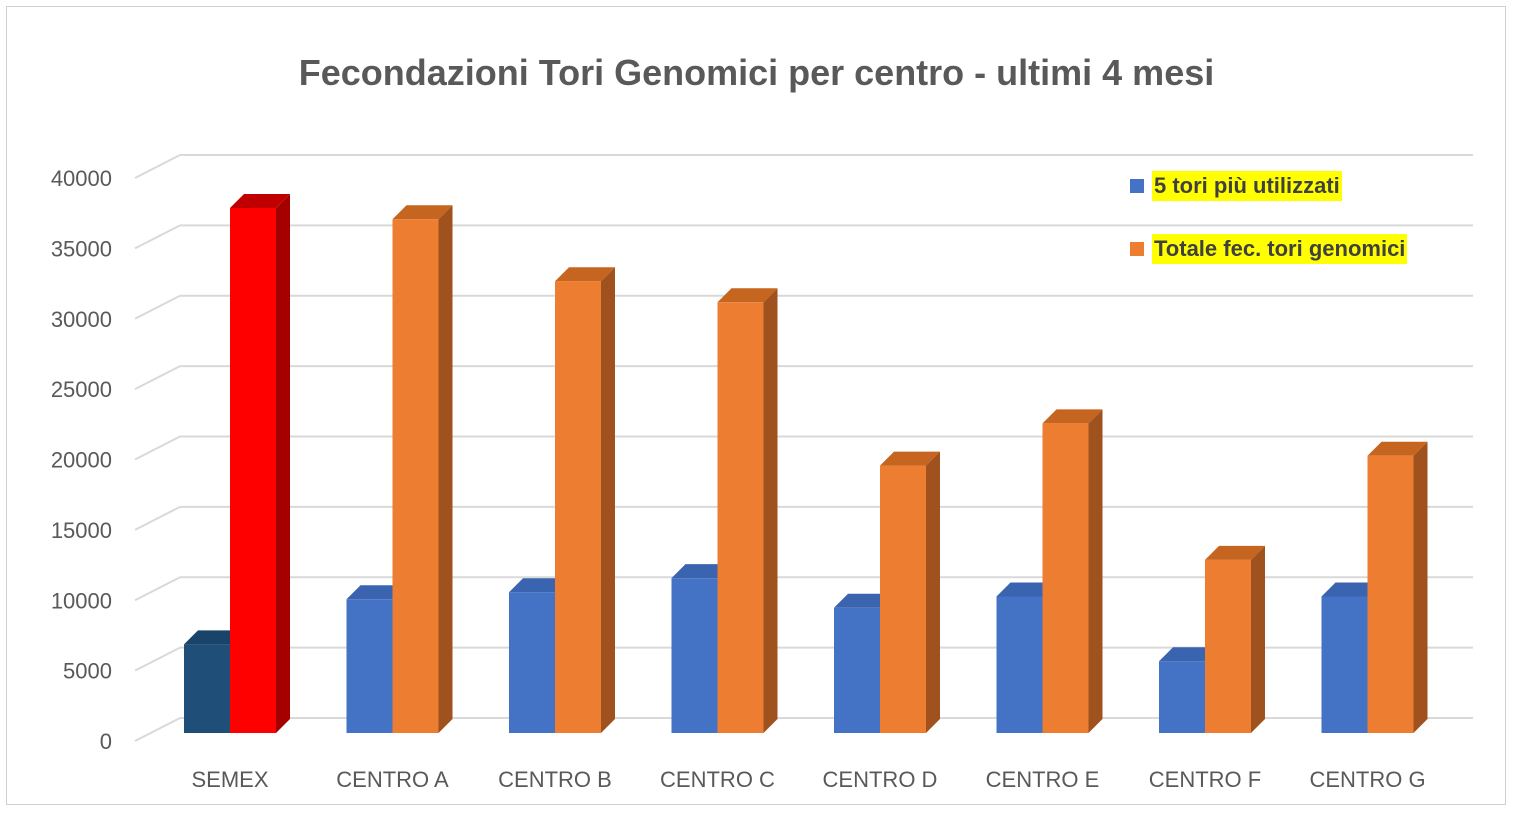 The width and height of the screenshot is (1513, 814). I want to click on x-tick-label: CENTRO A, so click(392, 779).